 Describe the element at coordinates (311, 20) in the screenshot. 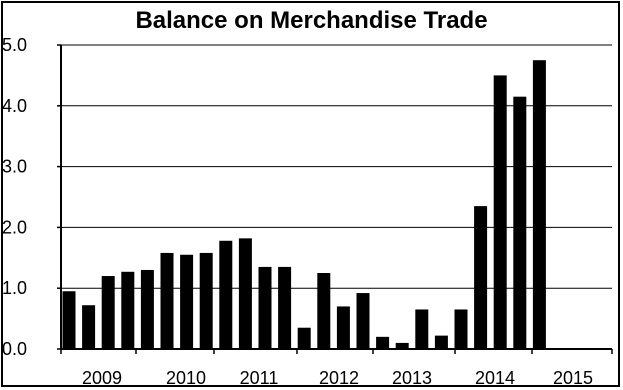

I see `chart-title: Balance on Merchandise Trade` at that location.